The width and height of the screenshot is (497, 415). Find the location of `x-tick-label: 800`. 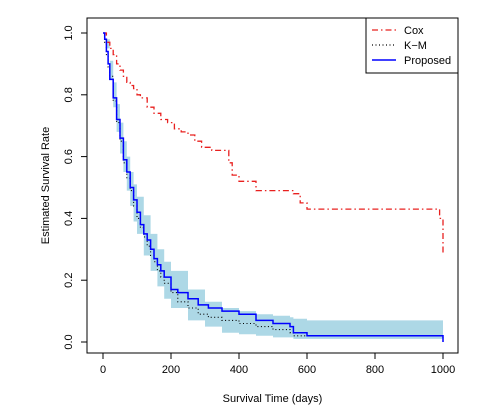

x-tick-label: 800 is located at coordinates (375, 370).